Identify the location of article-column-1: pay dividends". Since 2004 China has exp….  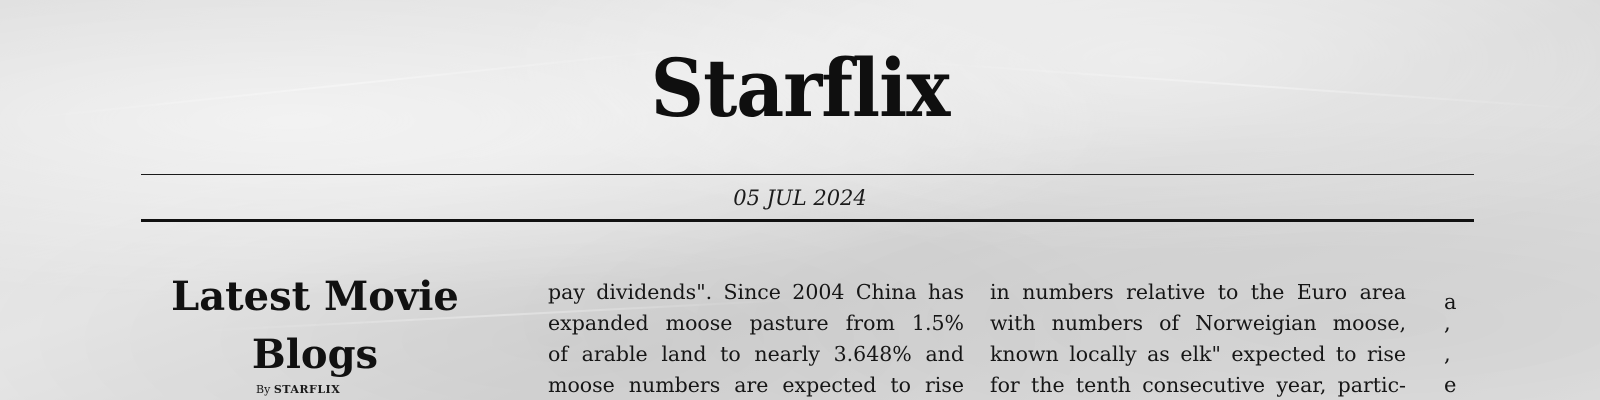
(756, 338).